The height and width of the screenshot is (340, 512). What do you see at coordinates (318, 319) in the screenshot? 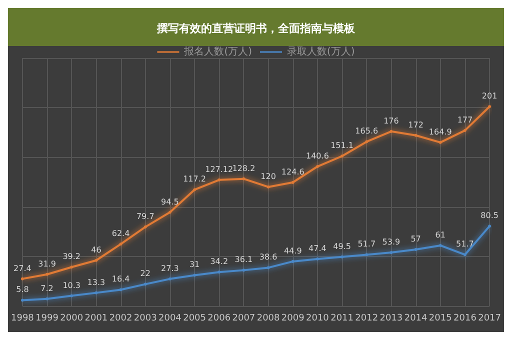
I see `x-tick-label: 2010` at bounding box center [318, 319].